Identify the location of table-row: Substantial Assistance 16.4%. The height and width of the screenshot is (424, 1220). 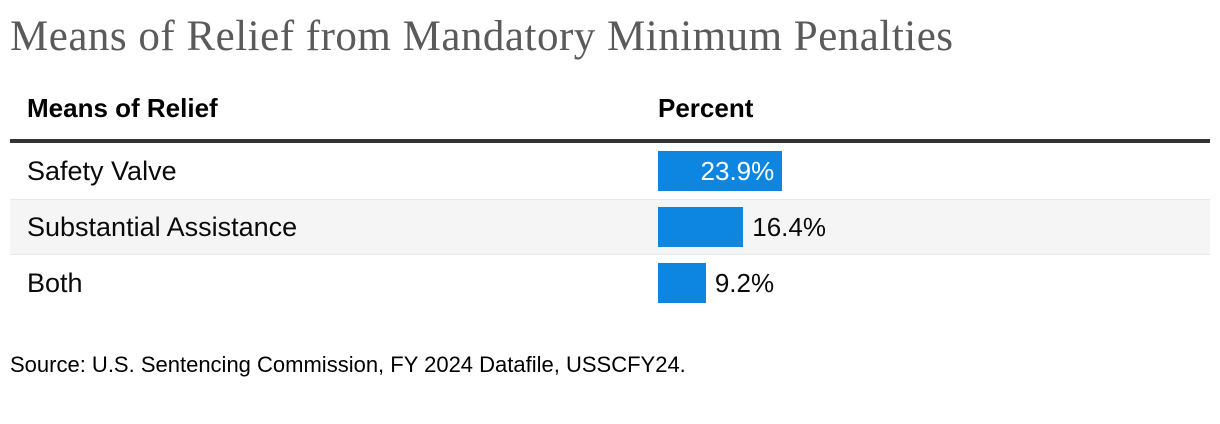
(610, 227).